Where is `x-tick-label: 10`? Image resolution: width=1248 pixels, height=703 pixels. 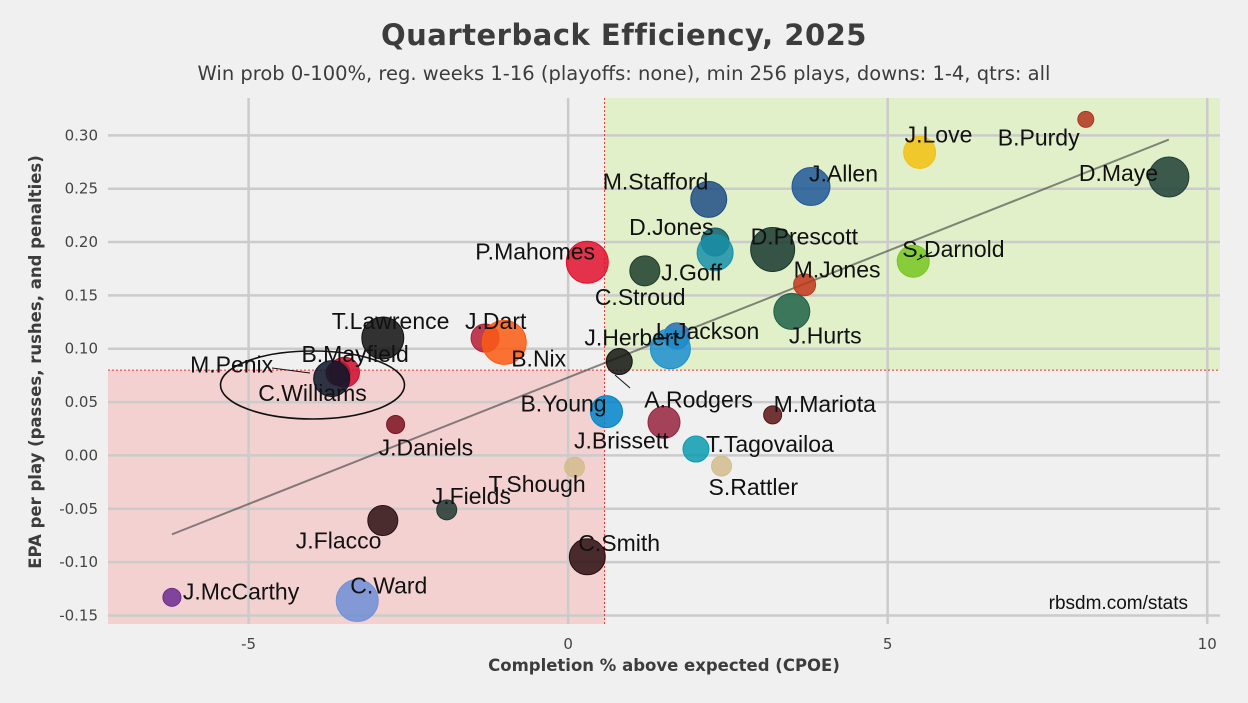 x-tick-label: 10 is located at coordinates (1207, 644).